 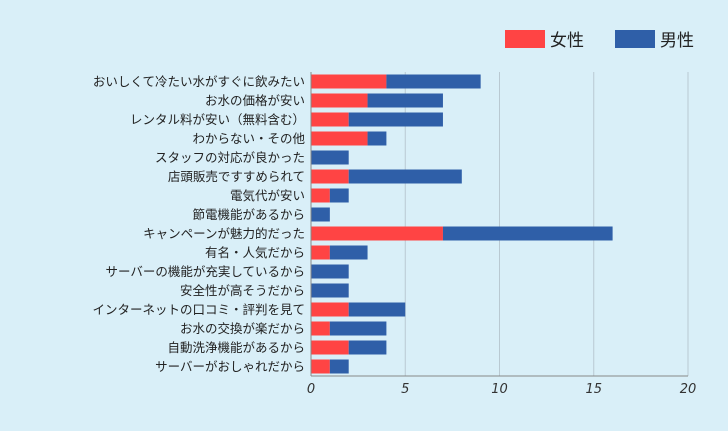 I want to click on category-label: お水の交換が楽だから, so click(x=242, y=328).